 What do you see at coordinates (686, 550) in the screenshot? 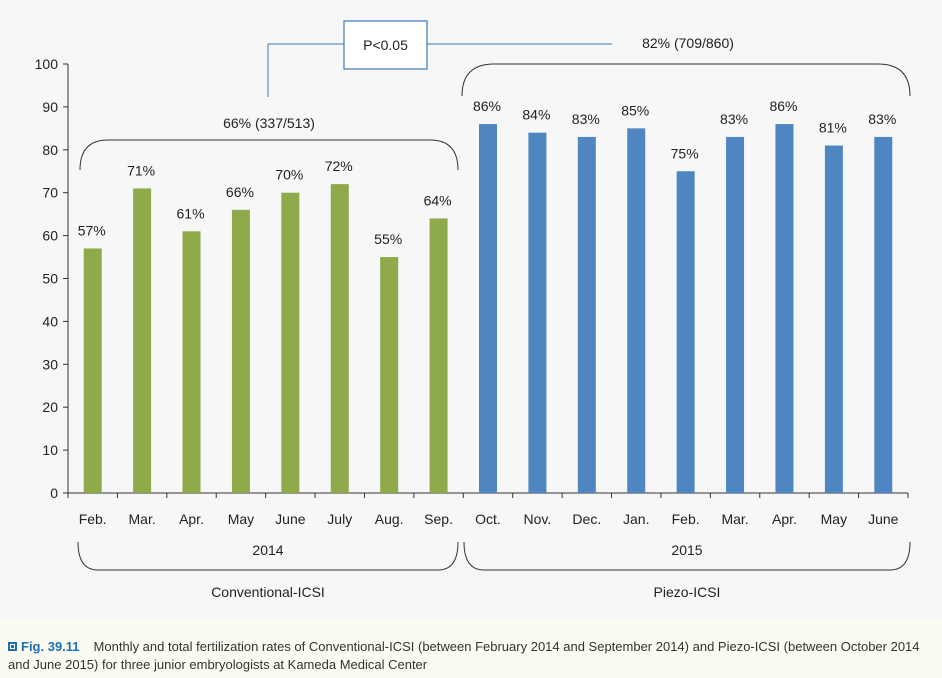
I see `year-label: 2015` at bounding box center [686, 550].